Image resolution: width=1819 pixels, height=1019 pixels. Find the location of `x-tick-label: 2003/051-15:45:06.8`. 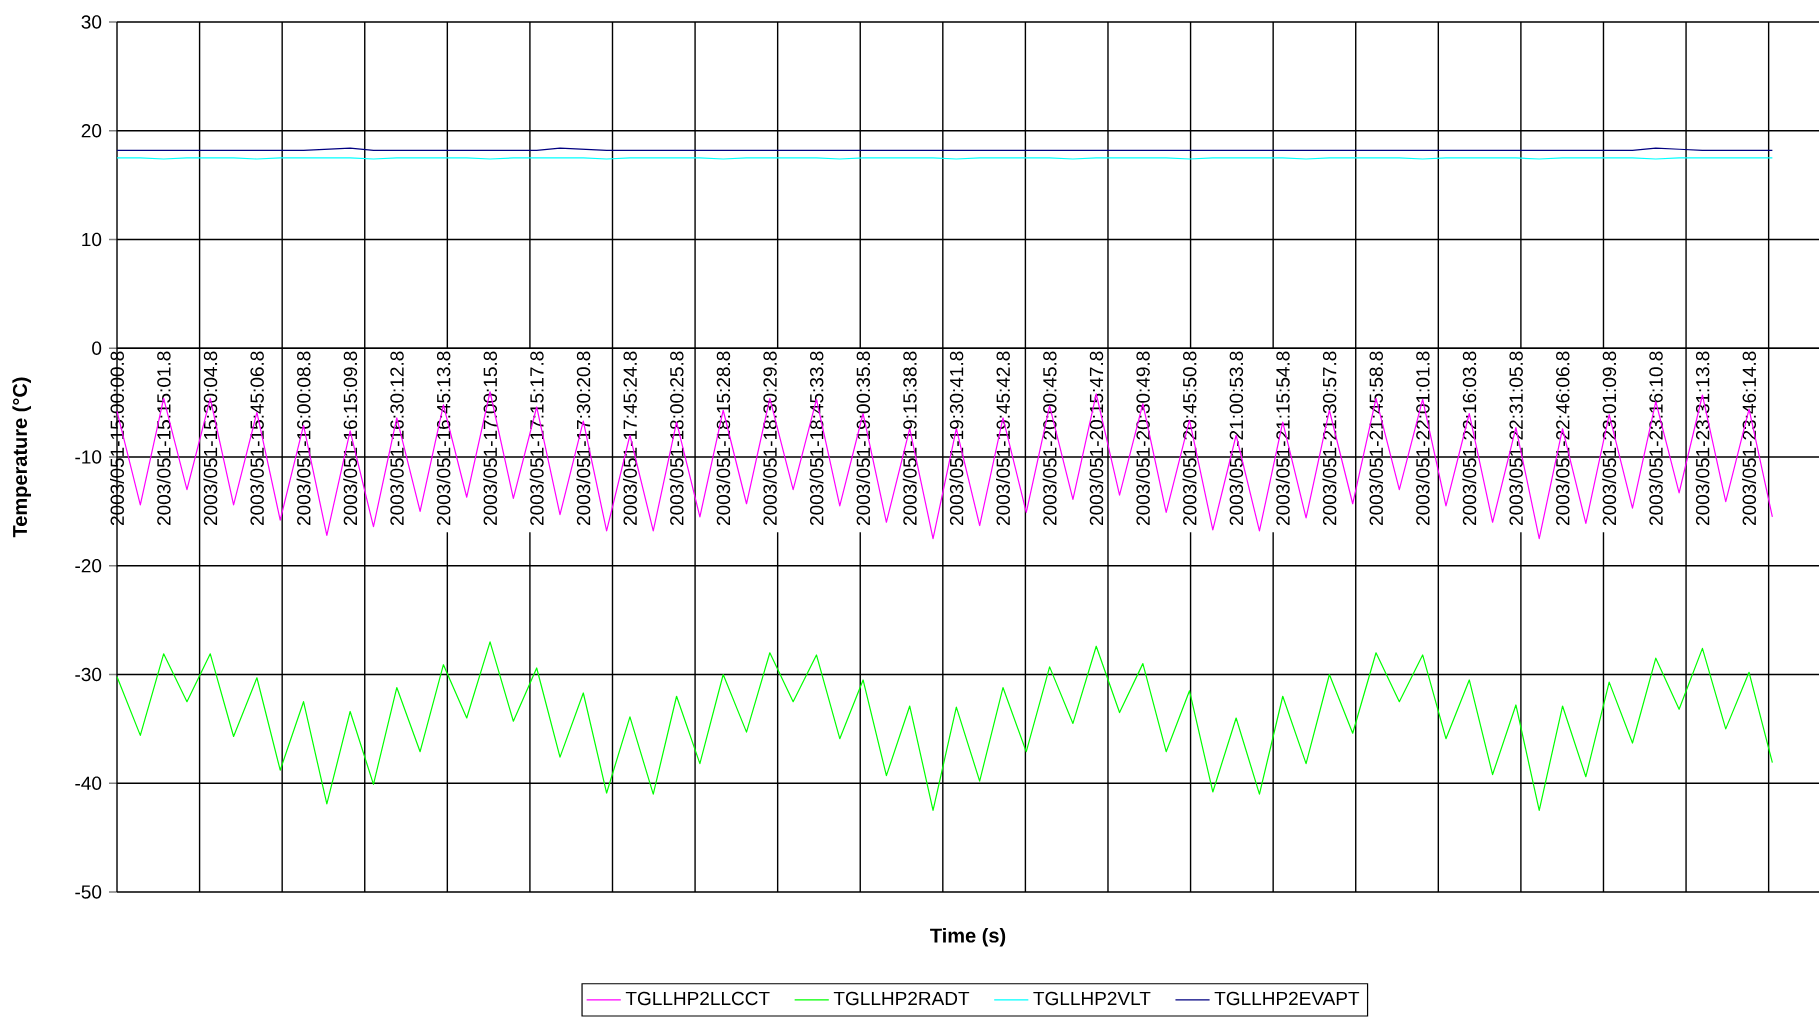

x-tick-label: 2003/051-15:45:06.8 is located at coordinates (256, 438).